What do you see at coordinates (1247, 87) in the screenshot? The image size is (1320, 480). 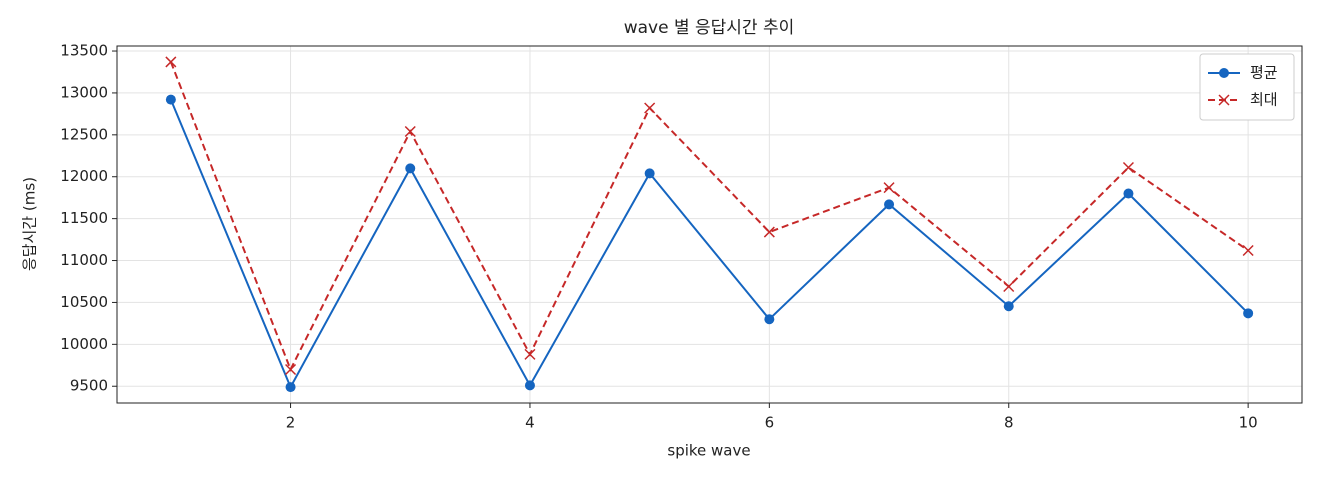 I see `legend-box` at bounding box center [1247, 87].